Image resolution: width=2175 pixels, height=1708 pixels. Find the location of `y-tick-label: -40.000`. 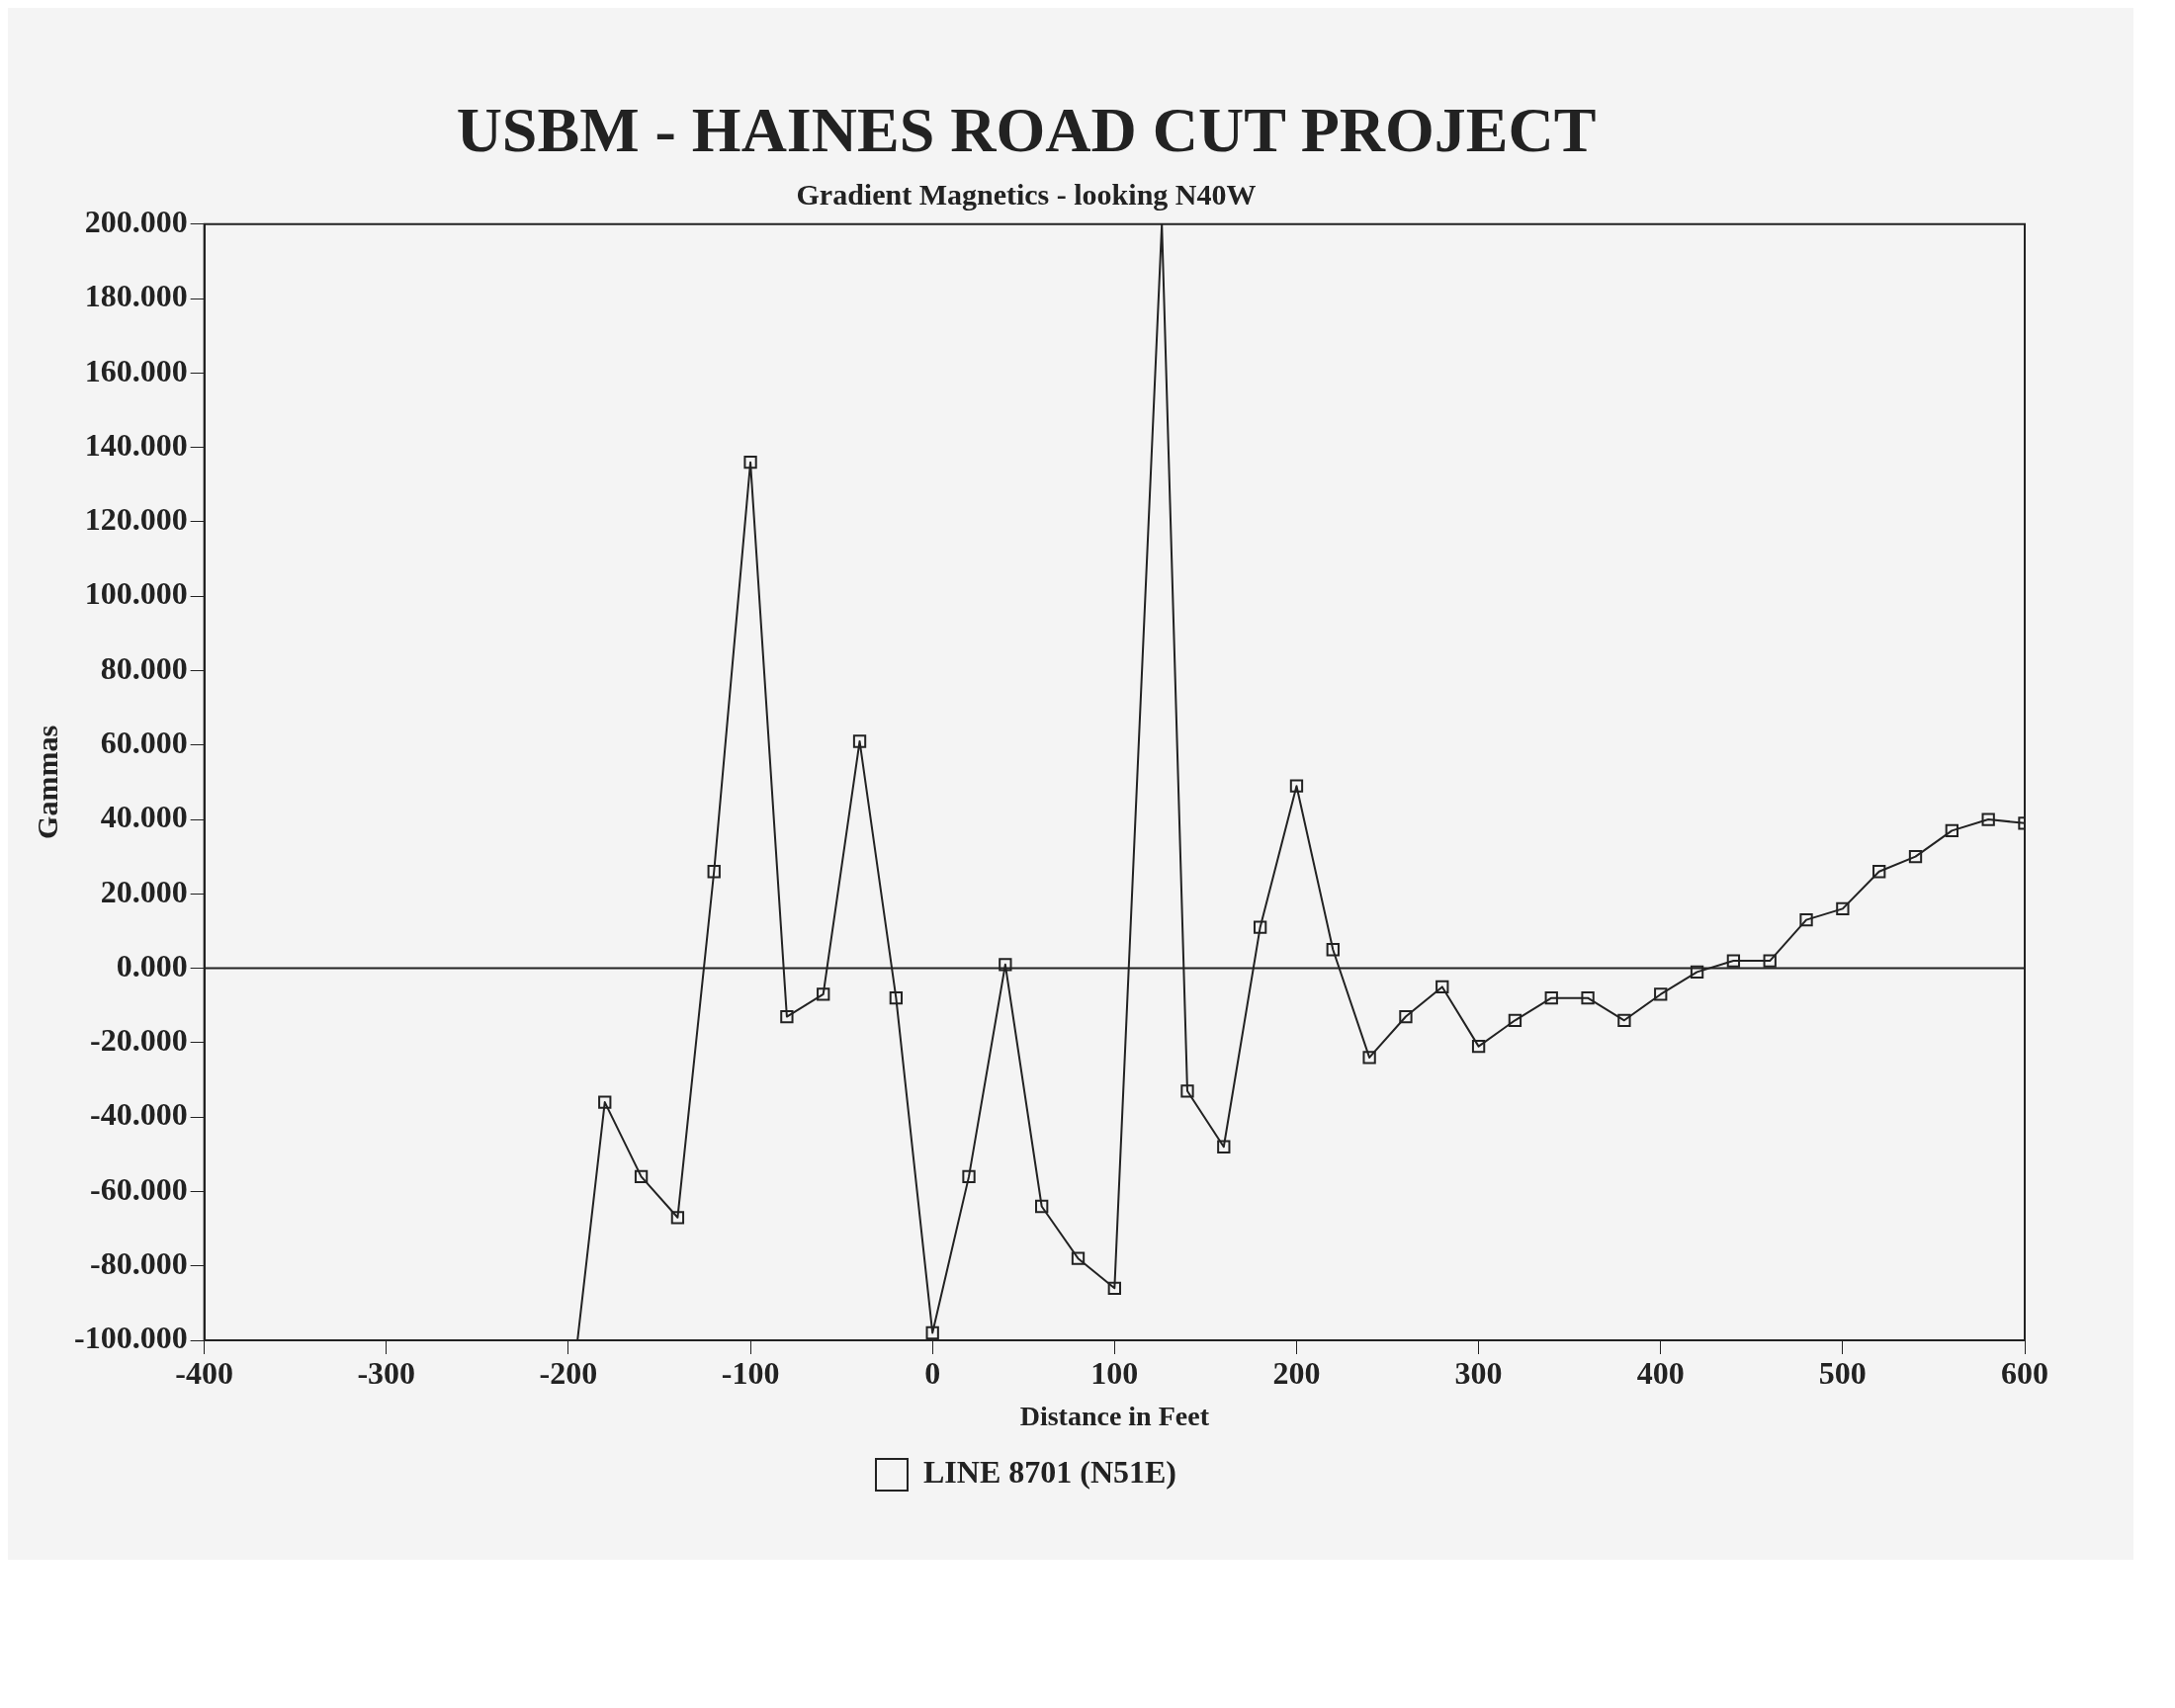

y-tick-label: -40.000 is located at coordinates (139, 1114).